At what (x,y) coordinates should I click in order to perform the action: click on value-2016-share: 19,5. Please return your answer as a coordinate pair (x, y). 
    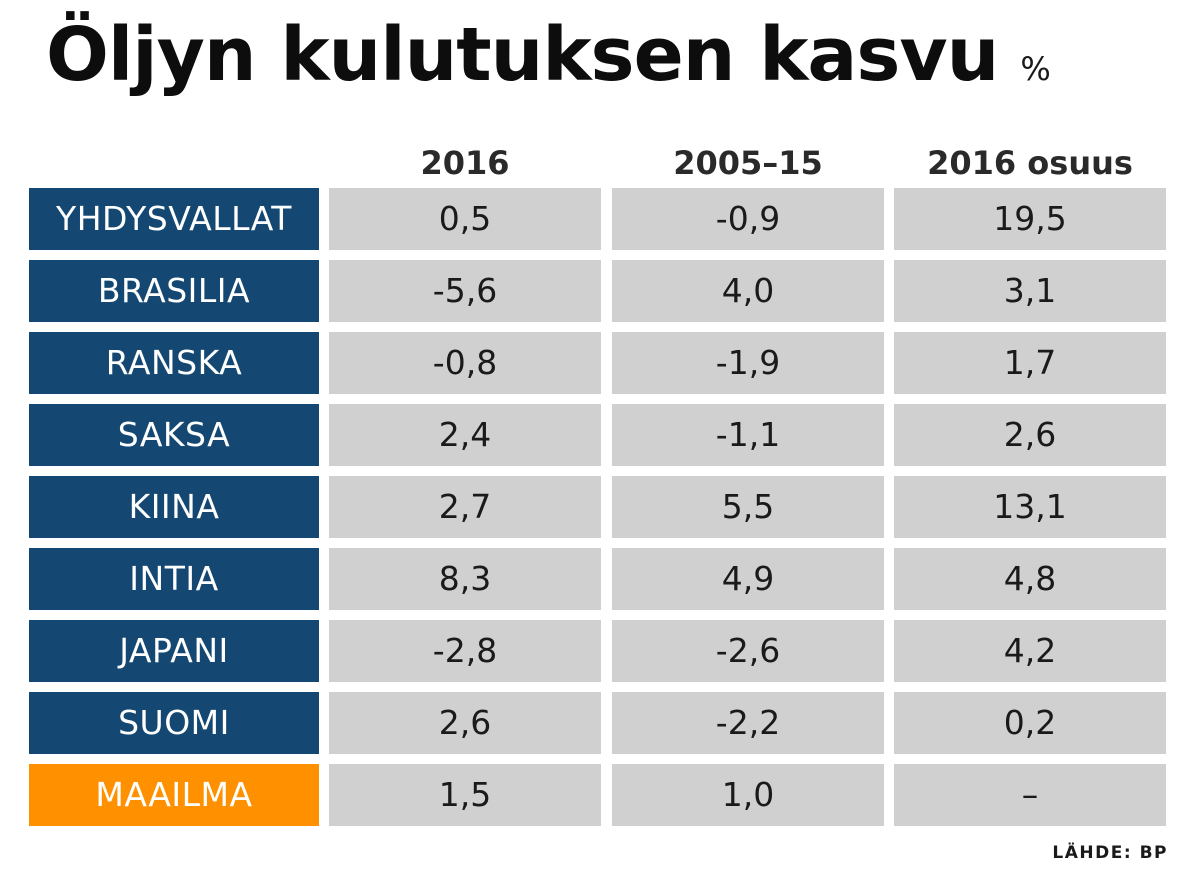
    Looking at the image, I should click on (1030, 219).